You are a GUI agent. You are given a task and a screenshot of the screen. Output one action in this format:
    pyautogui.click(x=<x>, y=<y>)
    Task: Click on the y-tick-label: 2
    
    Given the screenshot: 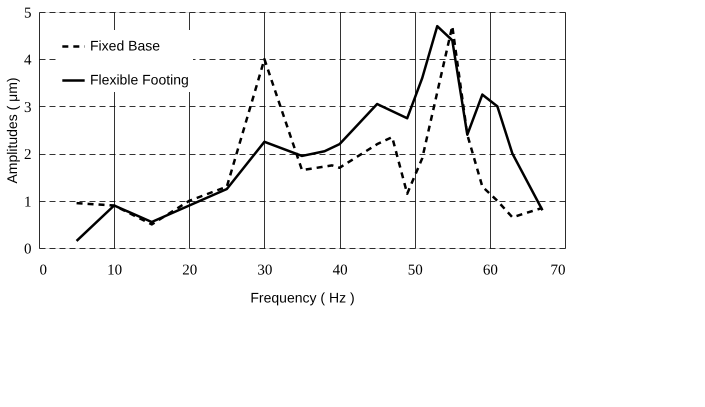 What is the action you would take?
    pyautogui.click(x=28, y=155)
    